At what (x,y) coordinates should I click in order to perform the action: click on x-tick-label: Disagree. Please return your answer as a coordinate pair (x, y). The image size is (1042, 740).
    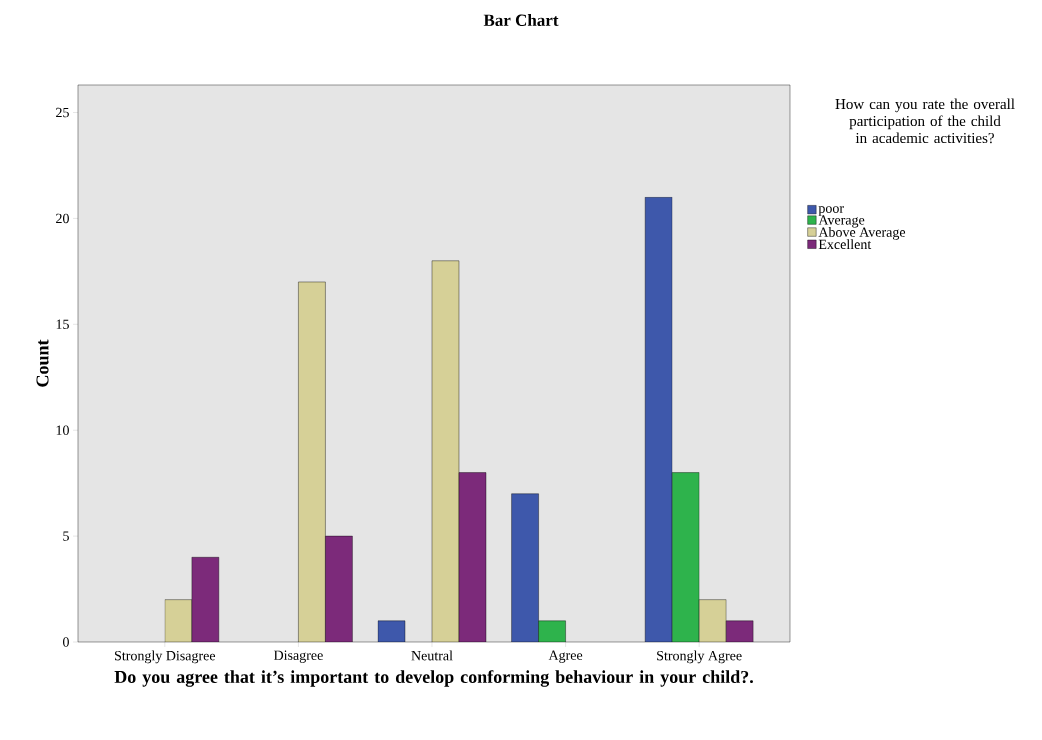
    Looking at the image, I should click on (298, 656).